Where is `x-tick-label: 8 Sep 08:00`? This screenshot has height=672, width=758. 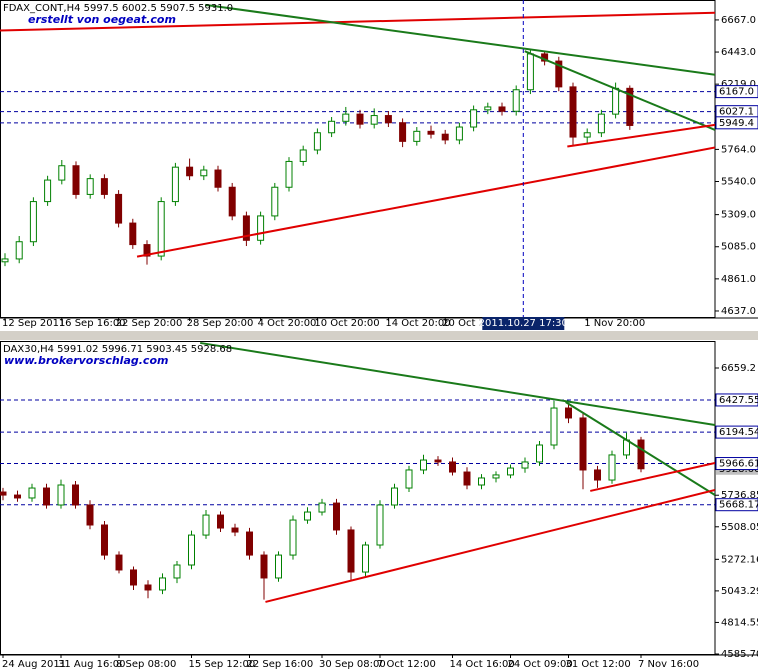 x-tick-label: 8 Sep 08:00 is located at coordinates (146, 664).